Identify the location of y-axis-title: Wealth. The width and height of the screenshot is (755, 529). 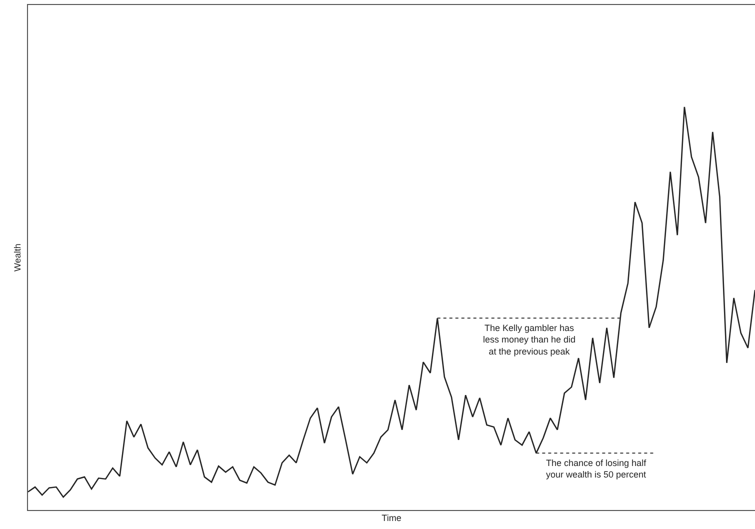
(17, 258).